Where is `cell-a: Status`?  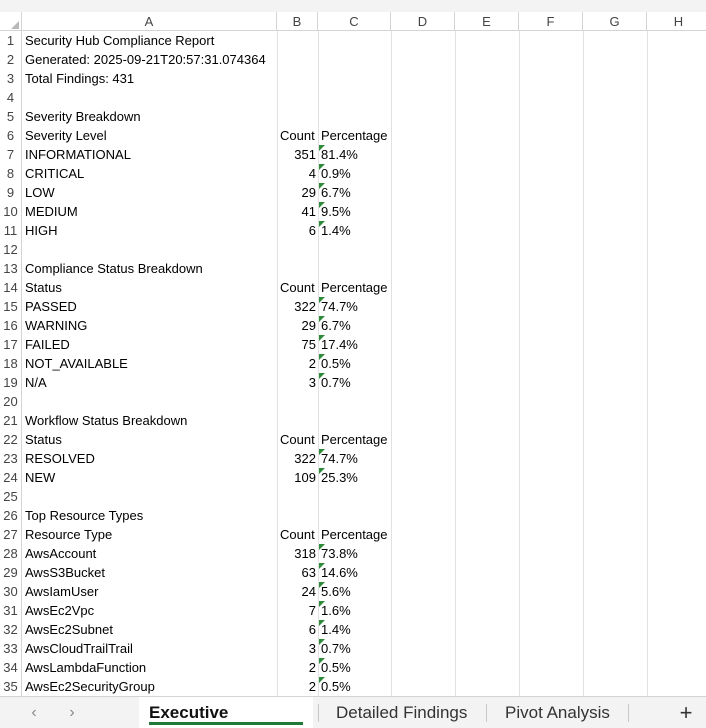 cell-a: Status is located at coordinates (43, 287).